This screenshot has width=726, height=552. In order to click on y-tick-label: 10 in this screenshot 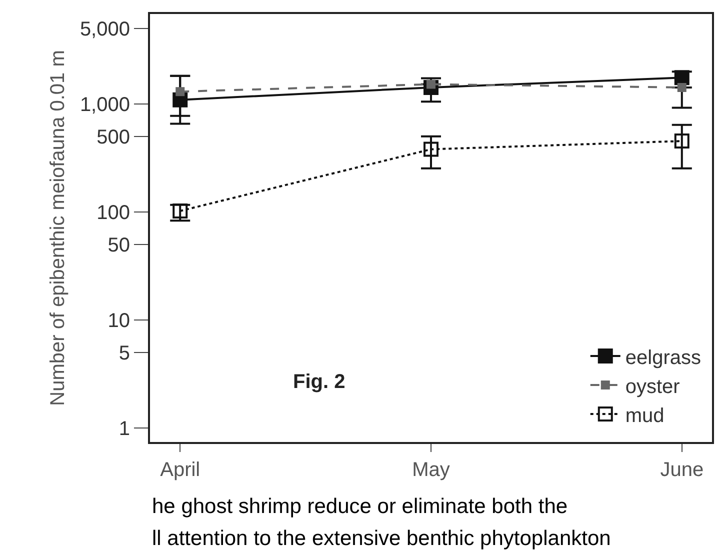, I will do `click(119, 321)`.